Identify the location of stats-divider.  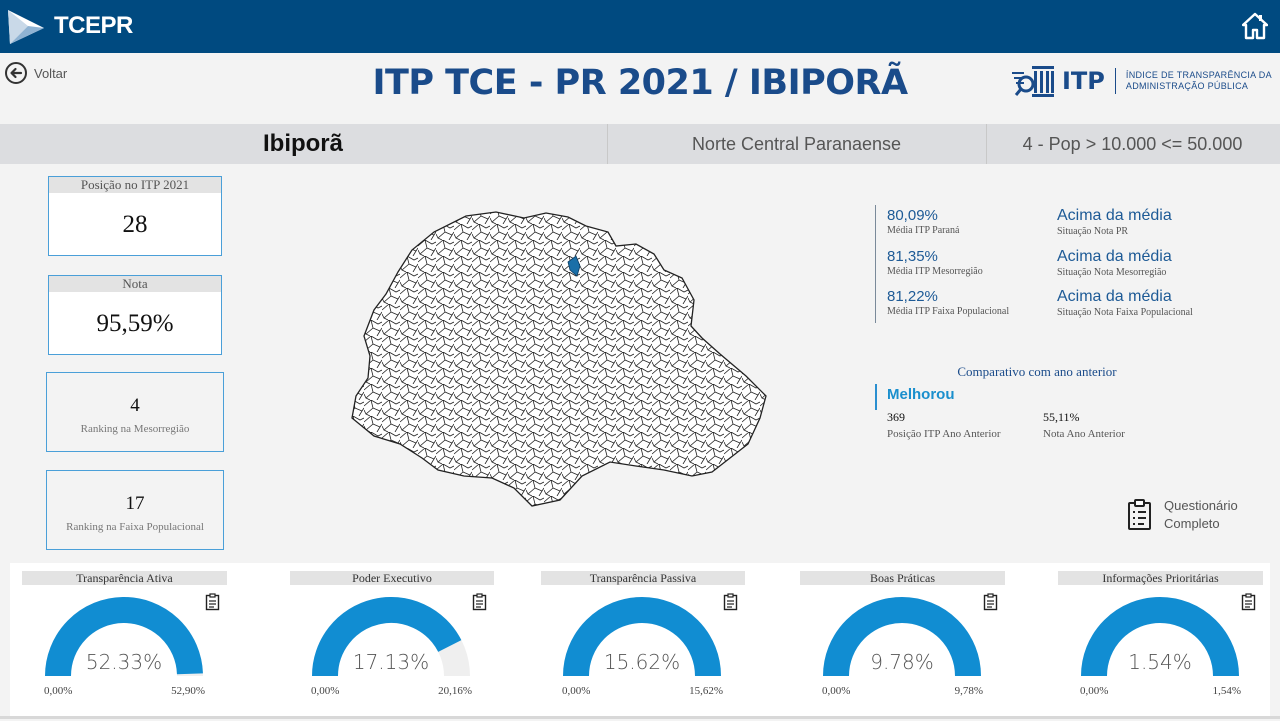
(875, 264).